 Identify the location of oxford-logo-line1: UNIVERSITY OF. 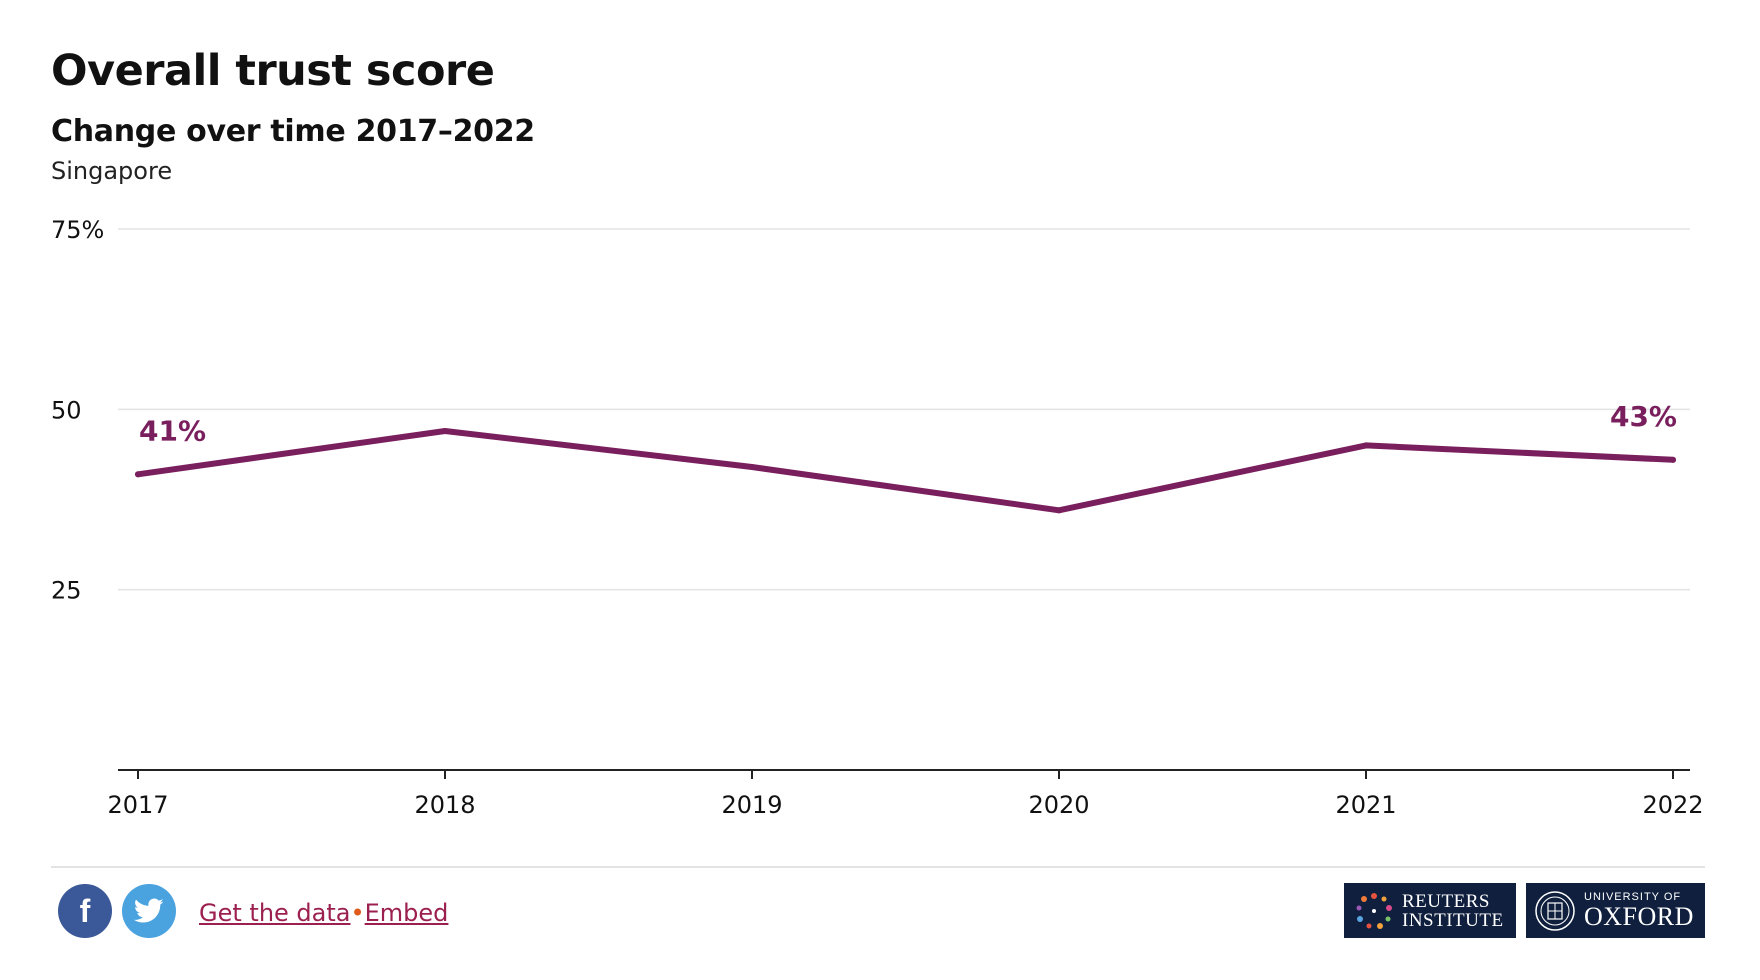
(1633, 897).